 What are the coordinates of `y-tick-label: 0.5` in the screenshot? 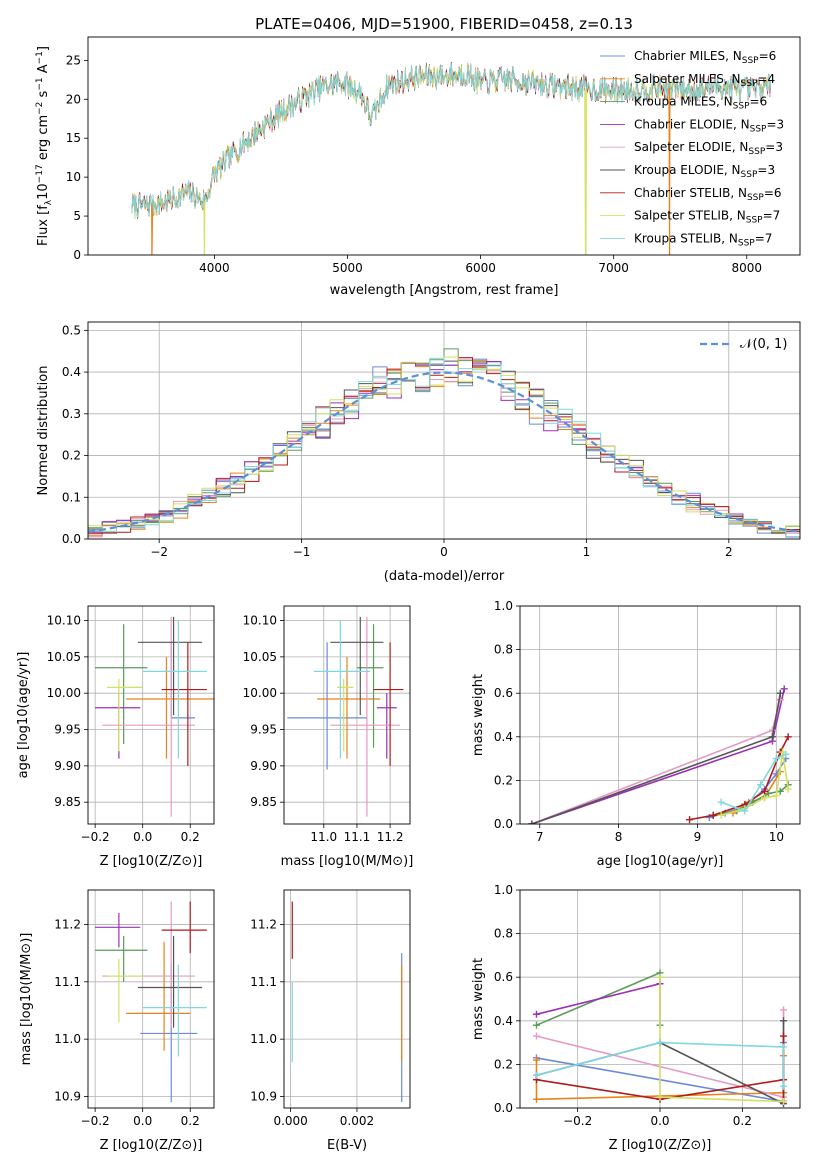 It's located at (71, 330).